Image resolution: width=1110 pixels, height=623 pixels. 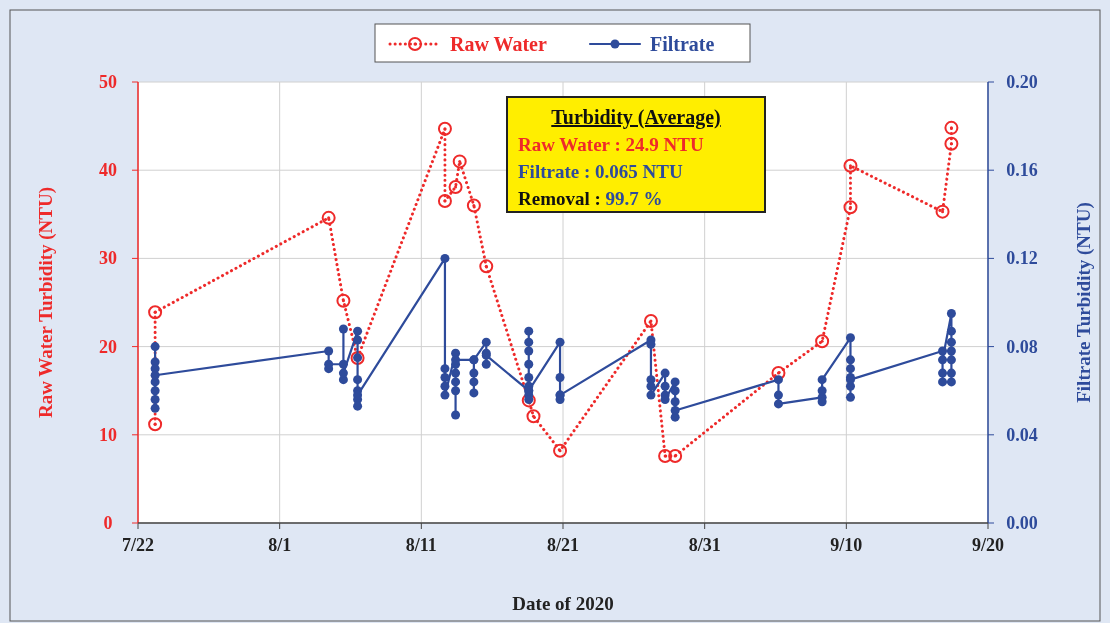 I want to click on x-tick-label: 9/10, so click(x=846, y=545).